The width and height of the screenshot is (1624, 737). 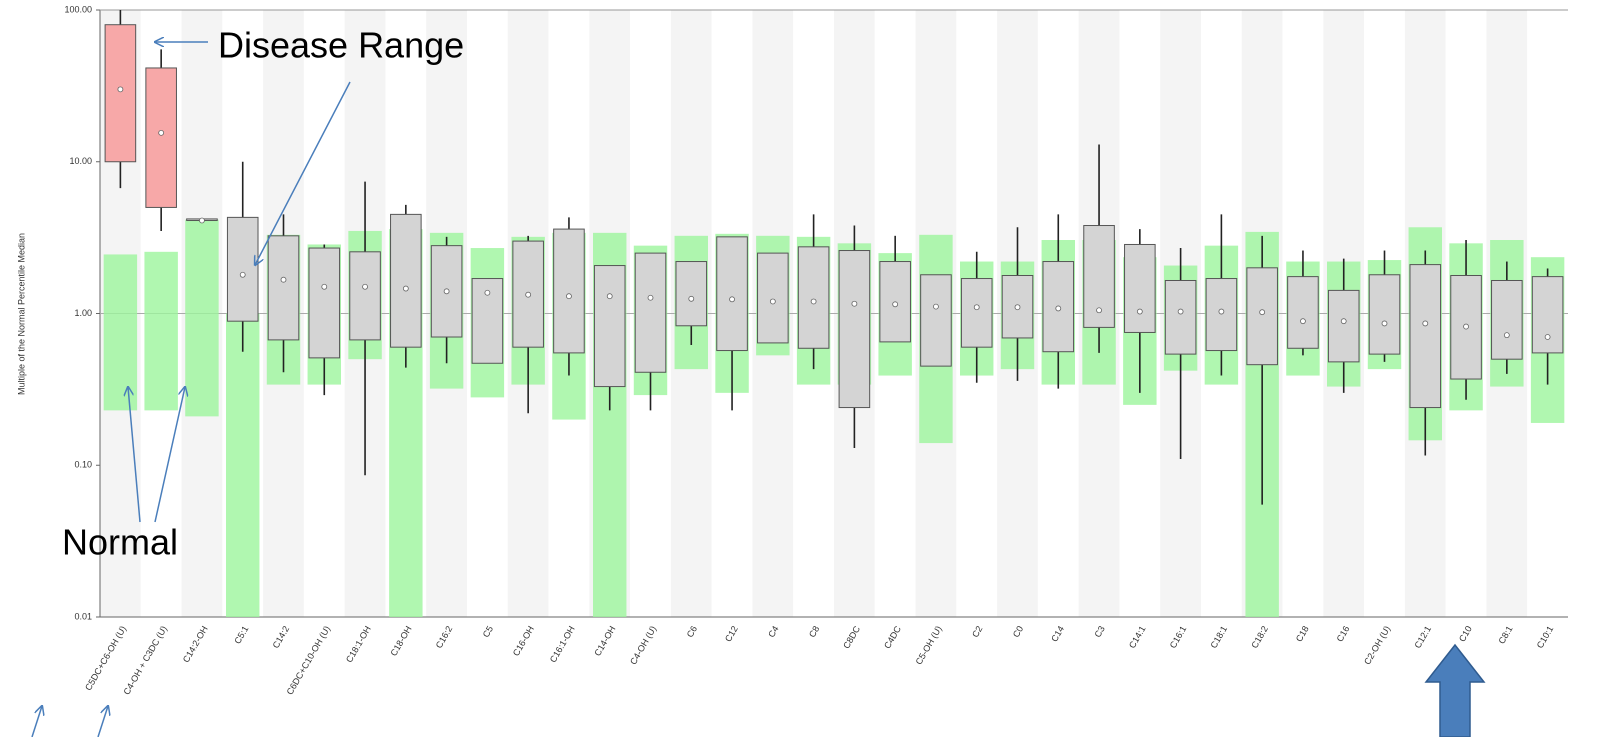 What do you see at coordinates (643, 645) in the screenshot?
I see `x-tick-label: C4-OH (U)` at bounding box center [643, 645].